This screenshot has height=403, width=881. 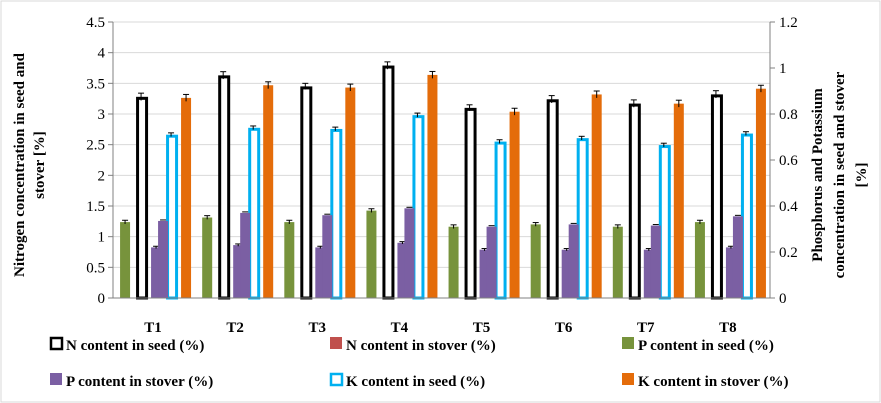 I want to click on right-y-axis-label-line: [%], so click(x=862, y=175).